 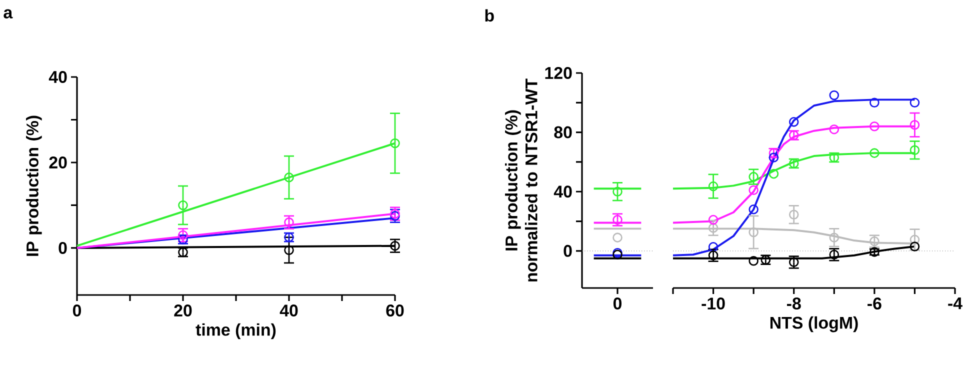 What do you see at coordinates (183, 310) in the screenshot?
I see `x-tick-label: 20` at bounding box center [183, 310].